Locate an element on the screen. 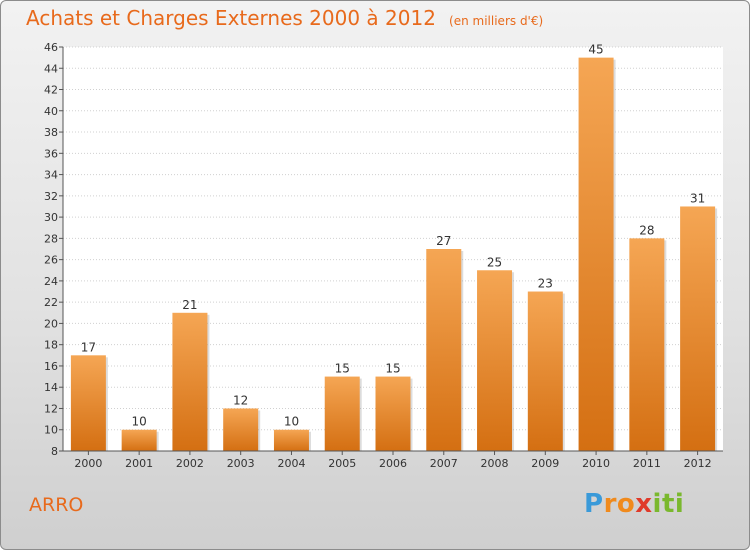  x-tick-label: 2011 is located at coordinates (647, 463).